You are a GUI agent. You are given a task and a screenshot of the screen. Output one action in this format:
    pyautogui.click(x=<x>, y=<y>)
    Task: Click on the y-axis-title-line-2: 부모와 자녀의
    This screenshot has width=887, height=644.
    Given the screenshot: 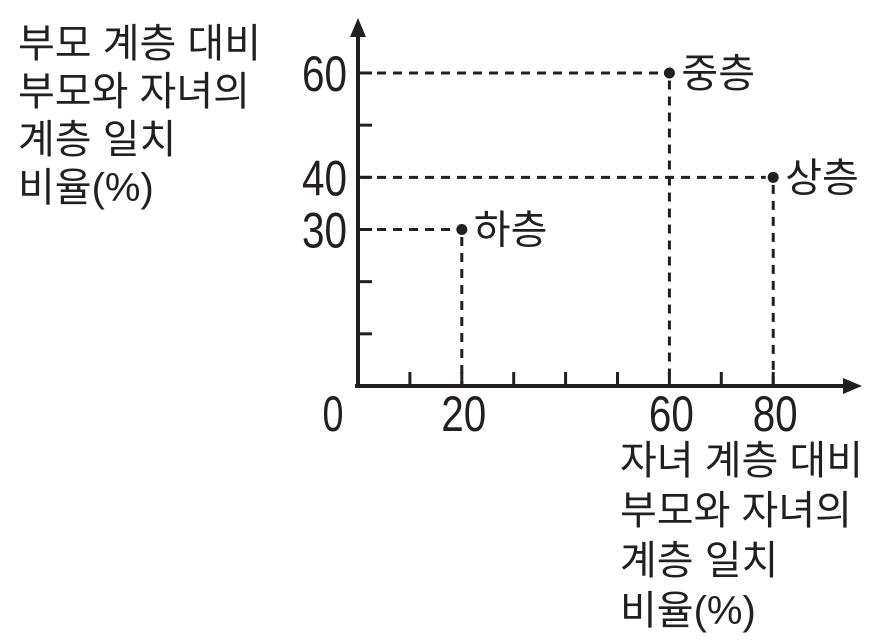 What is the action you would take?
    pyautogui.click(x=134, y=92)
    